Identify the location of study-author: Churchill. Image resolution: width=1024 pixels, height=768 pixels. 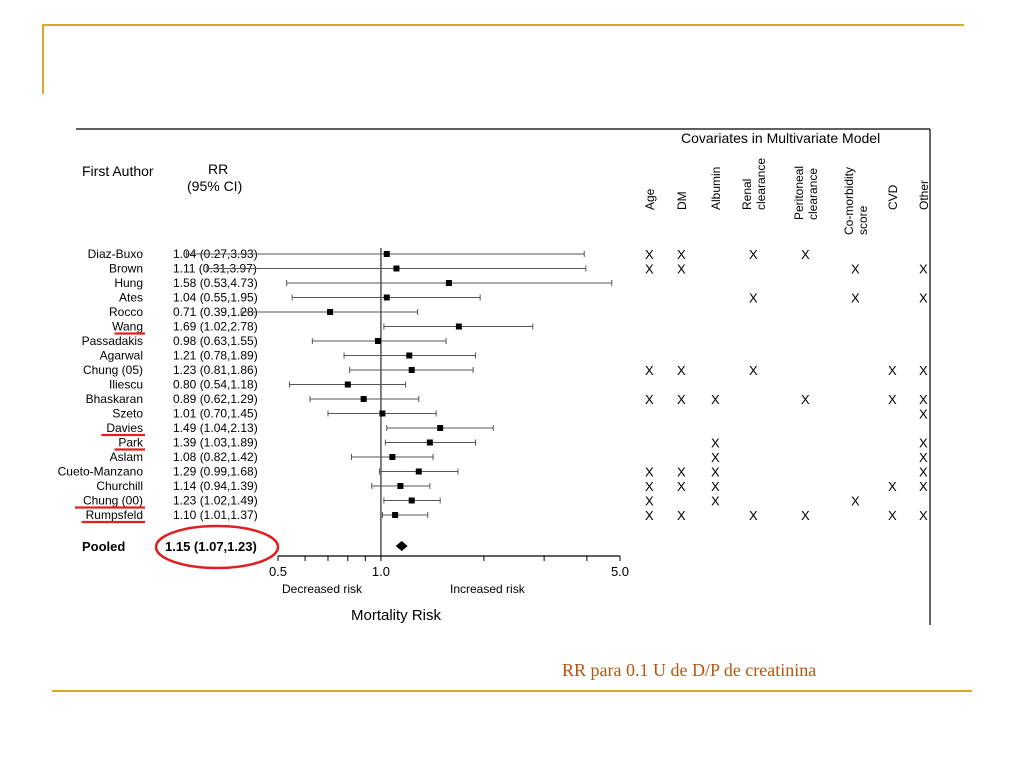
(119, 486).